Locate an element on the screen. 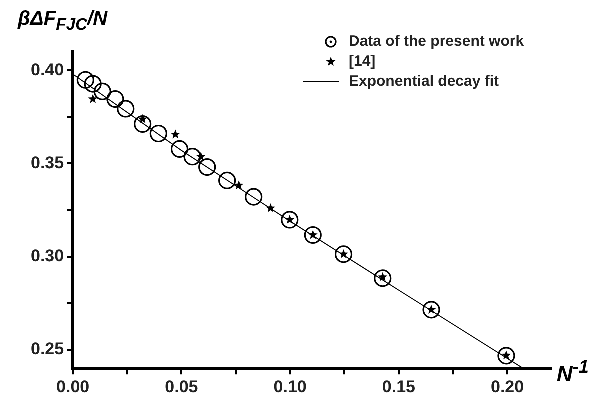  y-tick-label: 0.35 is located at coordinates (47, 162).